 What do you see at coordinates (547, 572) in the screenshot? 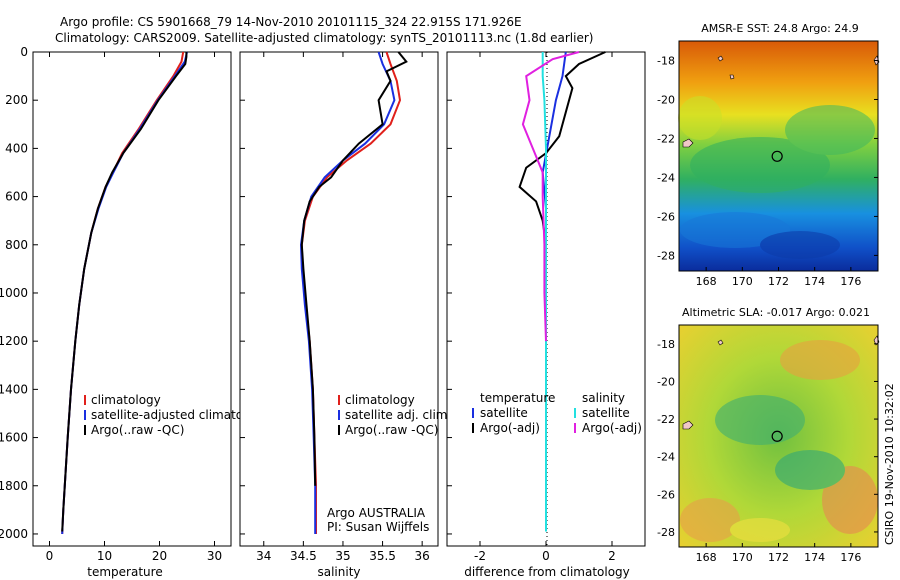
I see `difference-xlabel: difference from climatology` at bounding box center [547, 572].